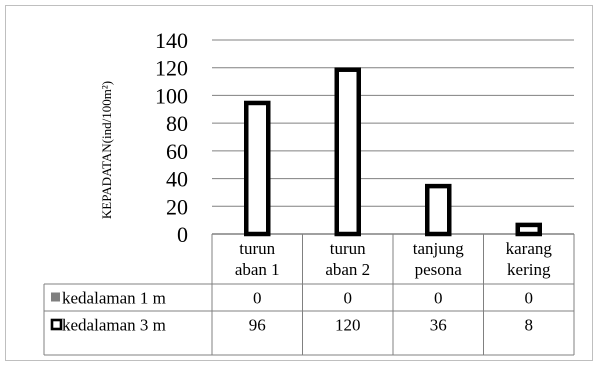 This screenshot has width=598, height=365. I want to click on y-tick-label: 140, so click(171, 40).